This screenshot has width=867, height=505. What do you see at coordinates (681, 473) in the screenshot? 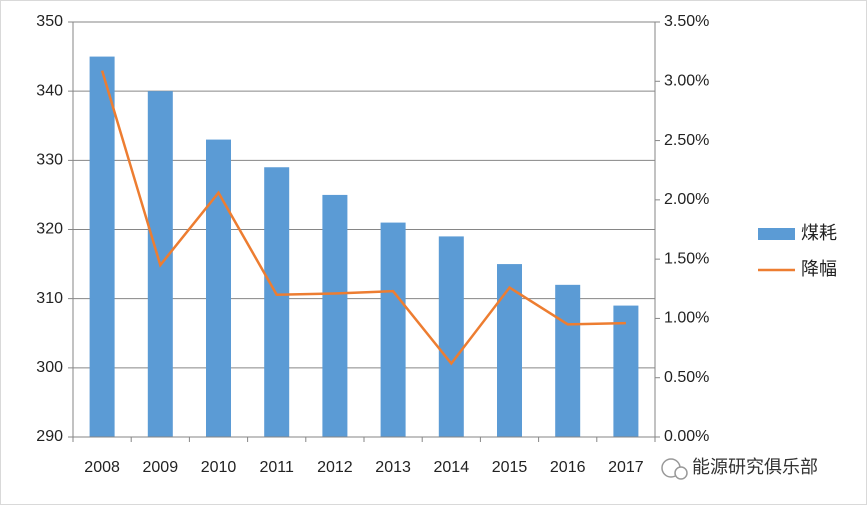
I see `watermark-icon` at bounding box center [681, 473].